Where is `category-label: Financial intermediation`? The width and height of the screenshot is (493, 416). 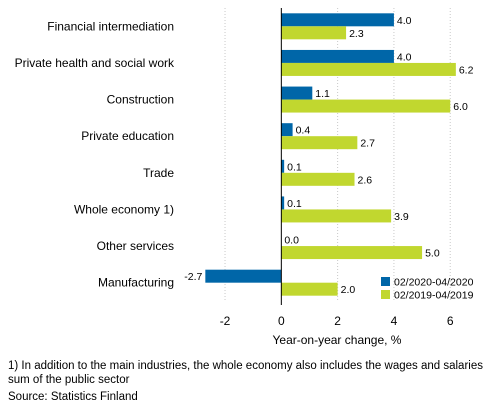
category-label: Financial intermediation is located at coordinates (110, 26).